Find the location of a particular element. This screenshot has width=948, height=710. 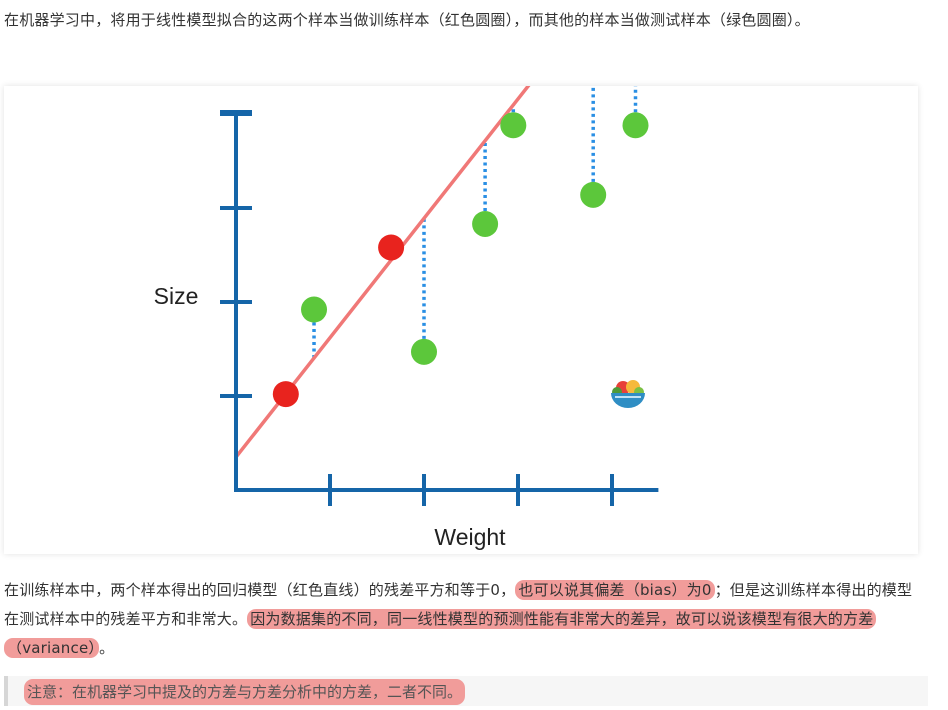

explanation-part-1: 在训练样本中，两个样本得出的回归模型（红色直线）的残差平方和等于0， is located at coordinates (260, 590).